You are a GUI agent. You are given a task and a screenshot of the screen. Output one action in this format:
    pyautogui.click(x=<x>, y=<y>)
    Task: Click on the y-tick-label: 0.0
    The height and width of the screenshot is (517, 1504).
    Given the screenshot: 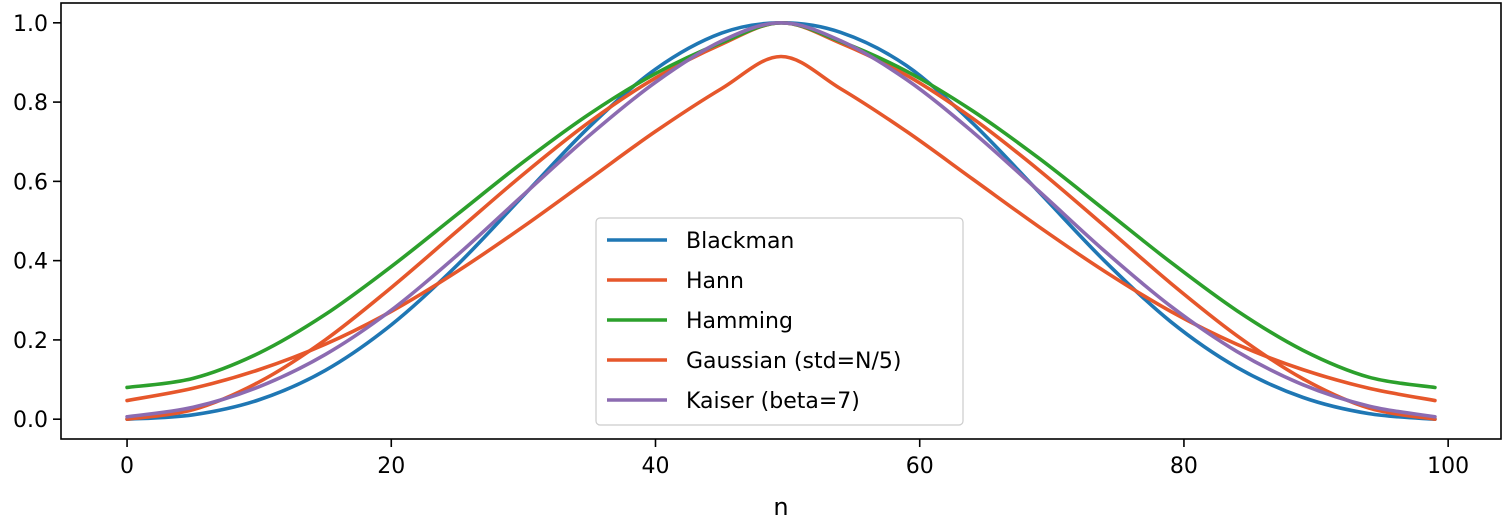 What is the action you would take?
    pyautogui.click(x=30, y=420)
    